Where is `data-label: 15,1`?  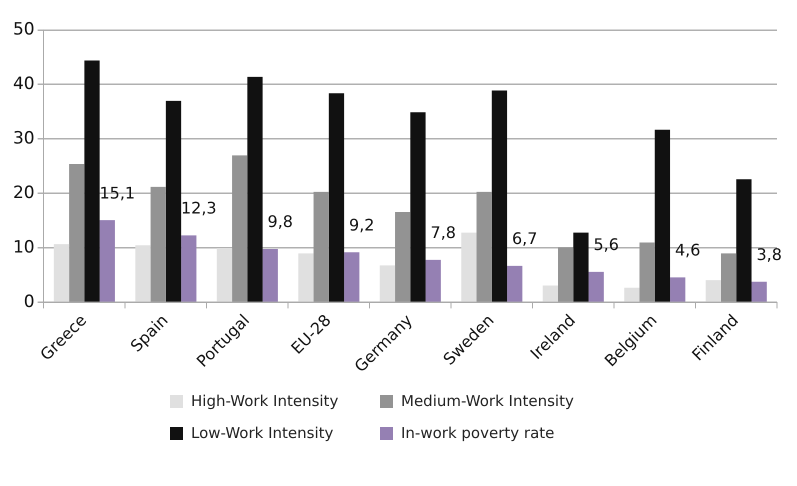 data-label: 15,1 is located at coordinates (117, 192).